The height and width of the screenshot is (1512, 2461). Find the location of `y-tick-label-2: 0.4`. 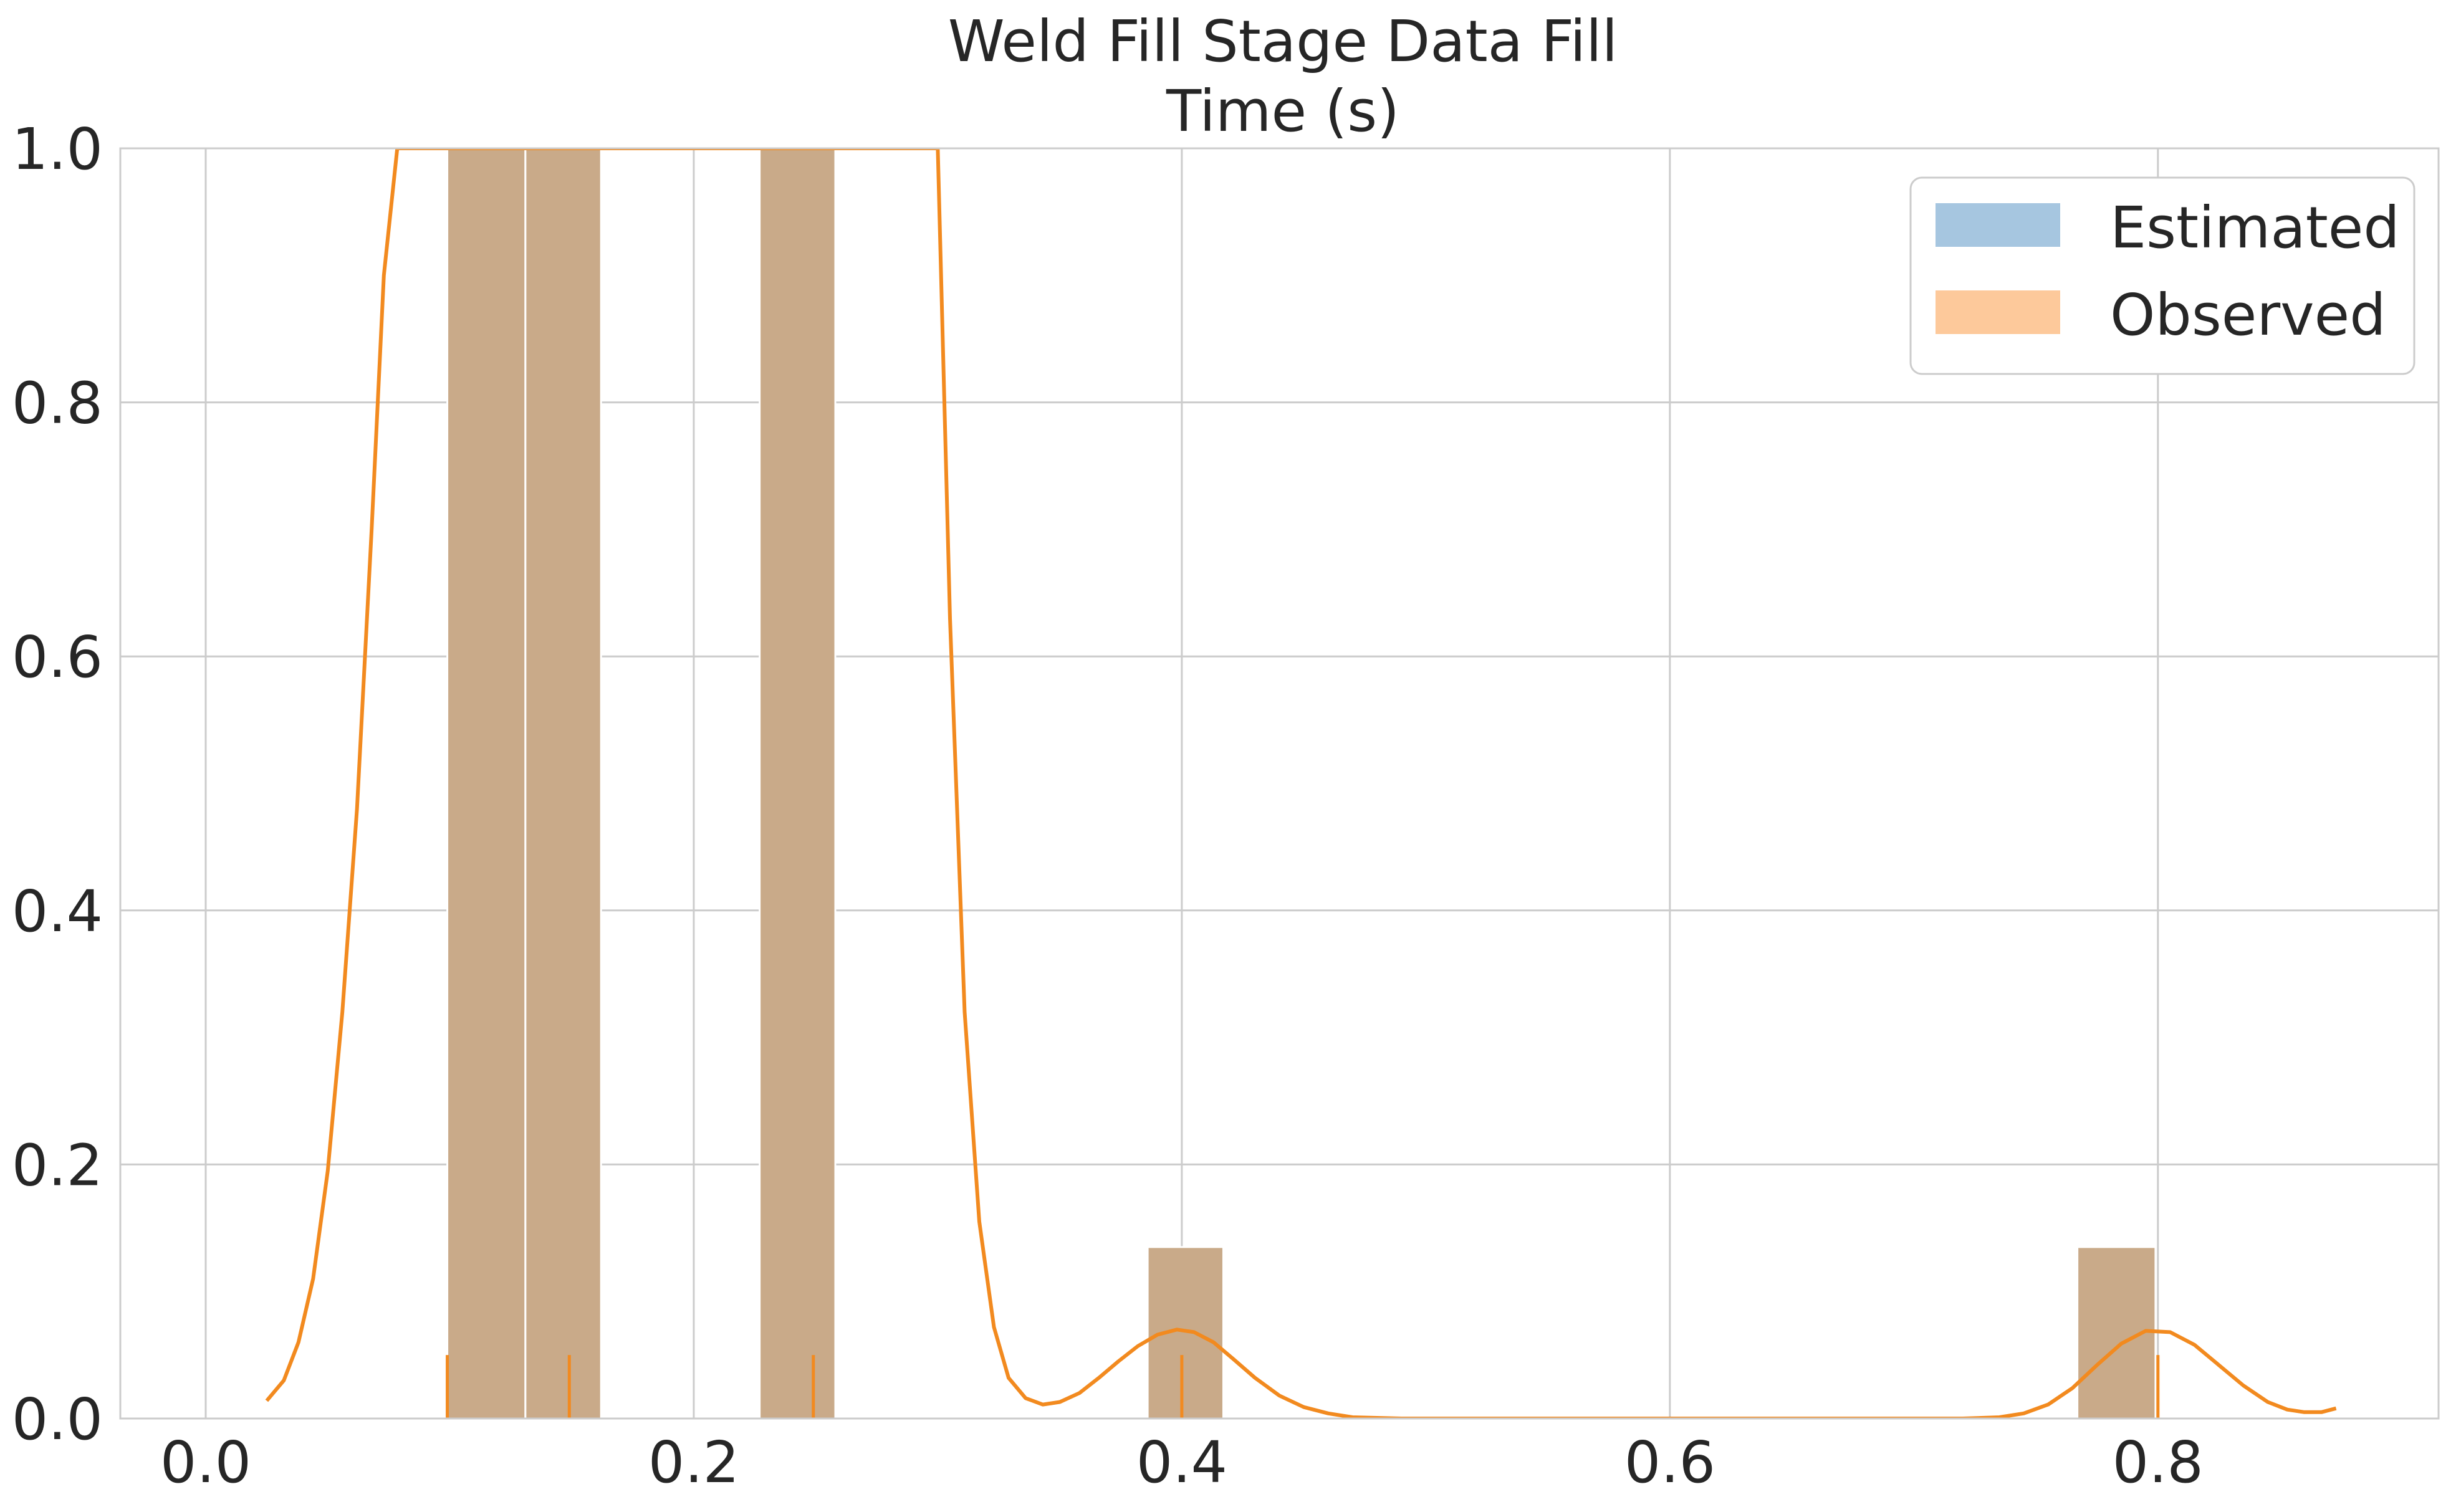

y-tick-label-2: 0.4 is located at coordinates (57, 912).